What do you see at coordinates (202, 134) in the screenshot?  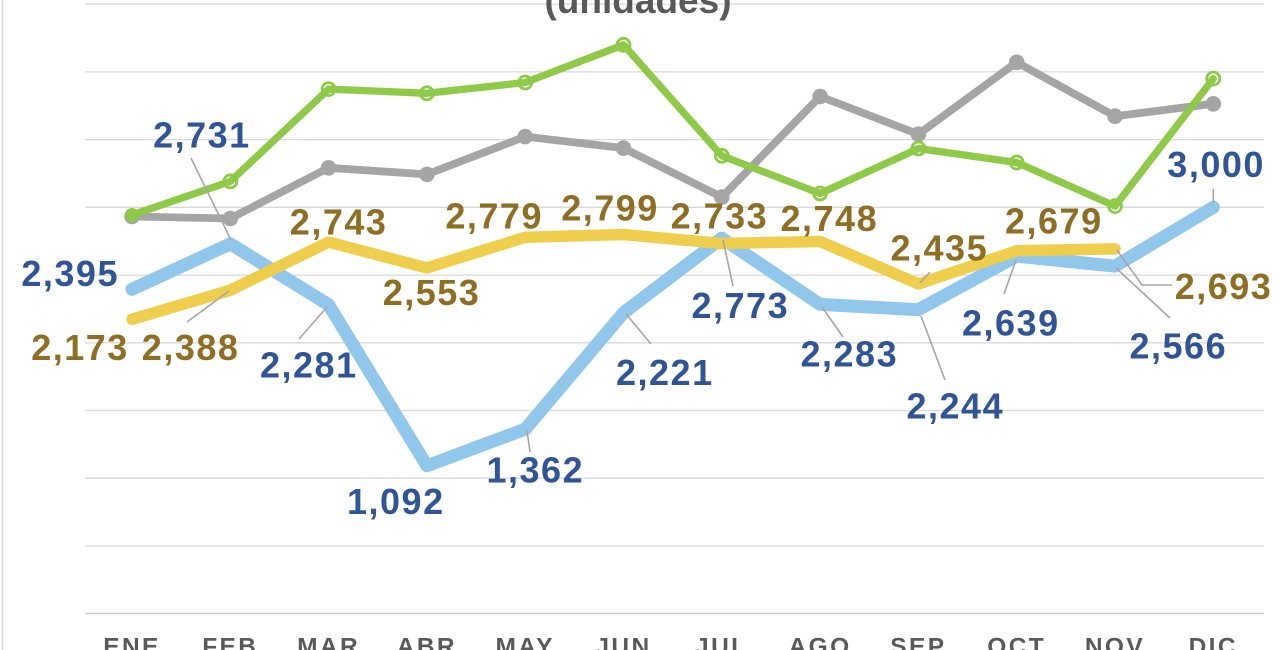 I see `svg-text: 2,731` at bounding box center [202, 134].